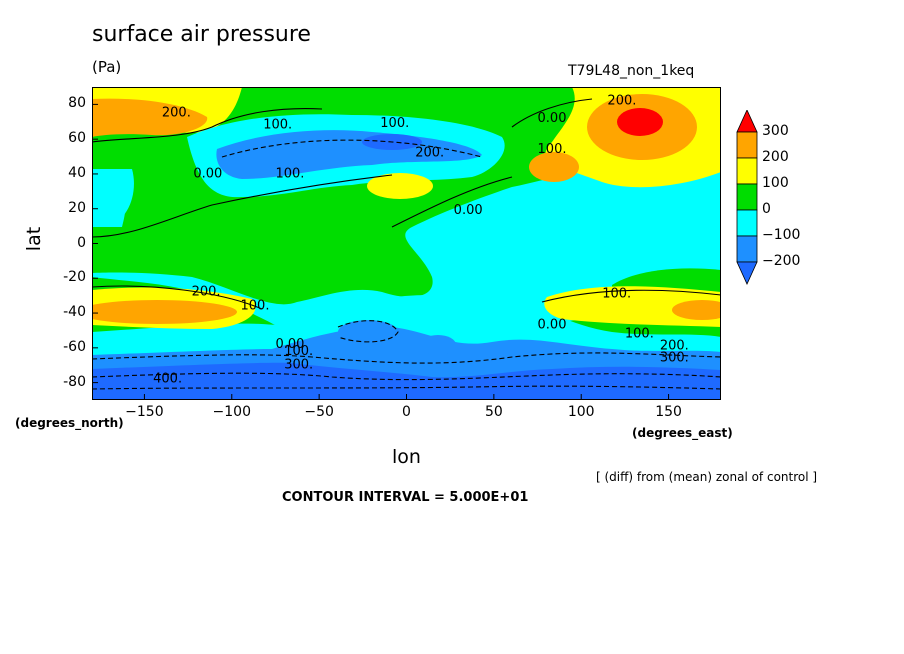  I want to click on colorbar-tick-label: −100, so click(781, 235).